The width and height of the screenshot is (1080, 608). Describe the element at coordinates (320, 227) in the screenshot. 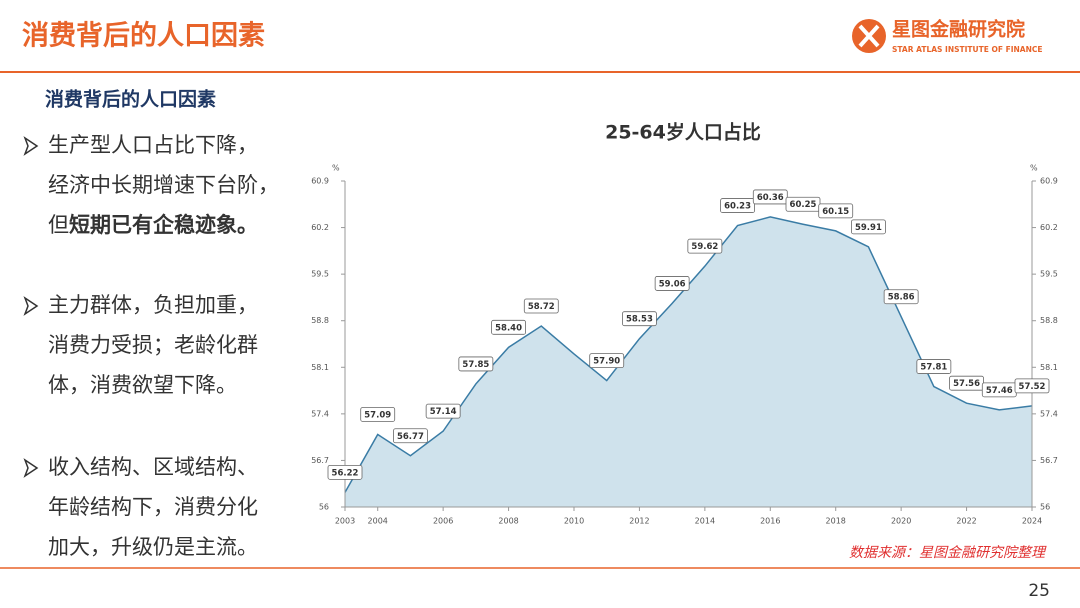

I see `y-tick-label: 60.2` at that location.